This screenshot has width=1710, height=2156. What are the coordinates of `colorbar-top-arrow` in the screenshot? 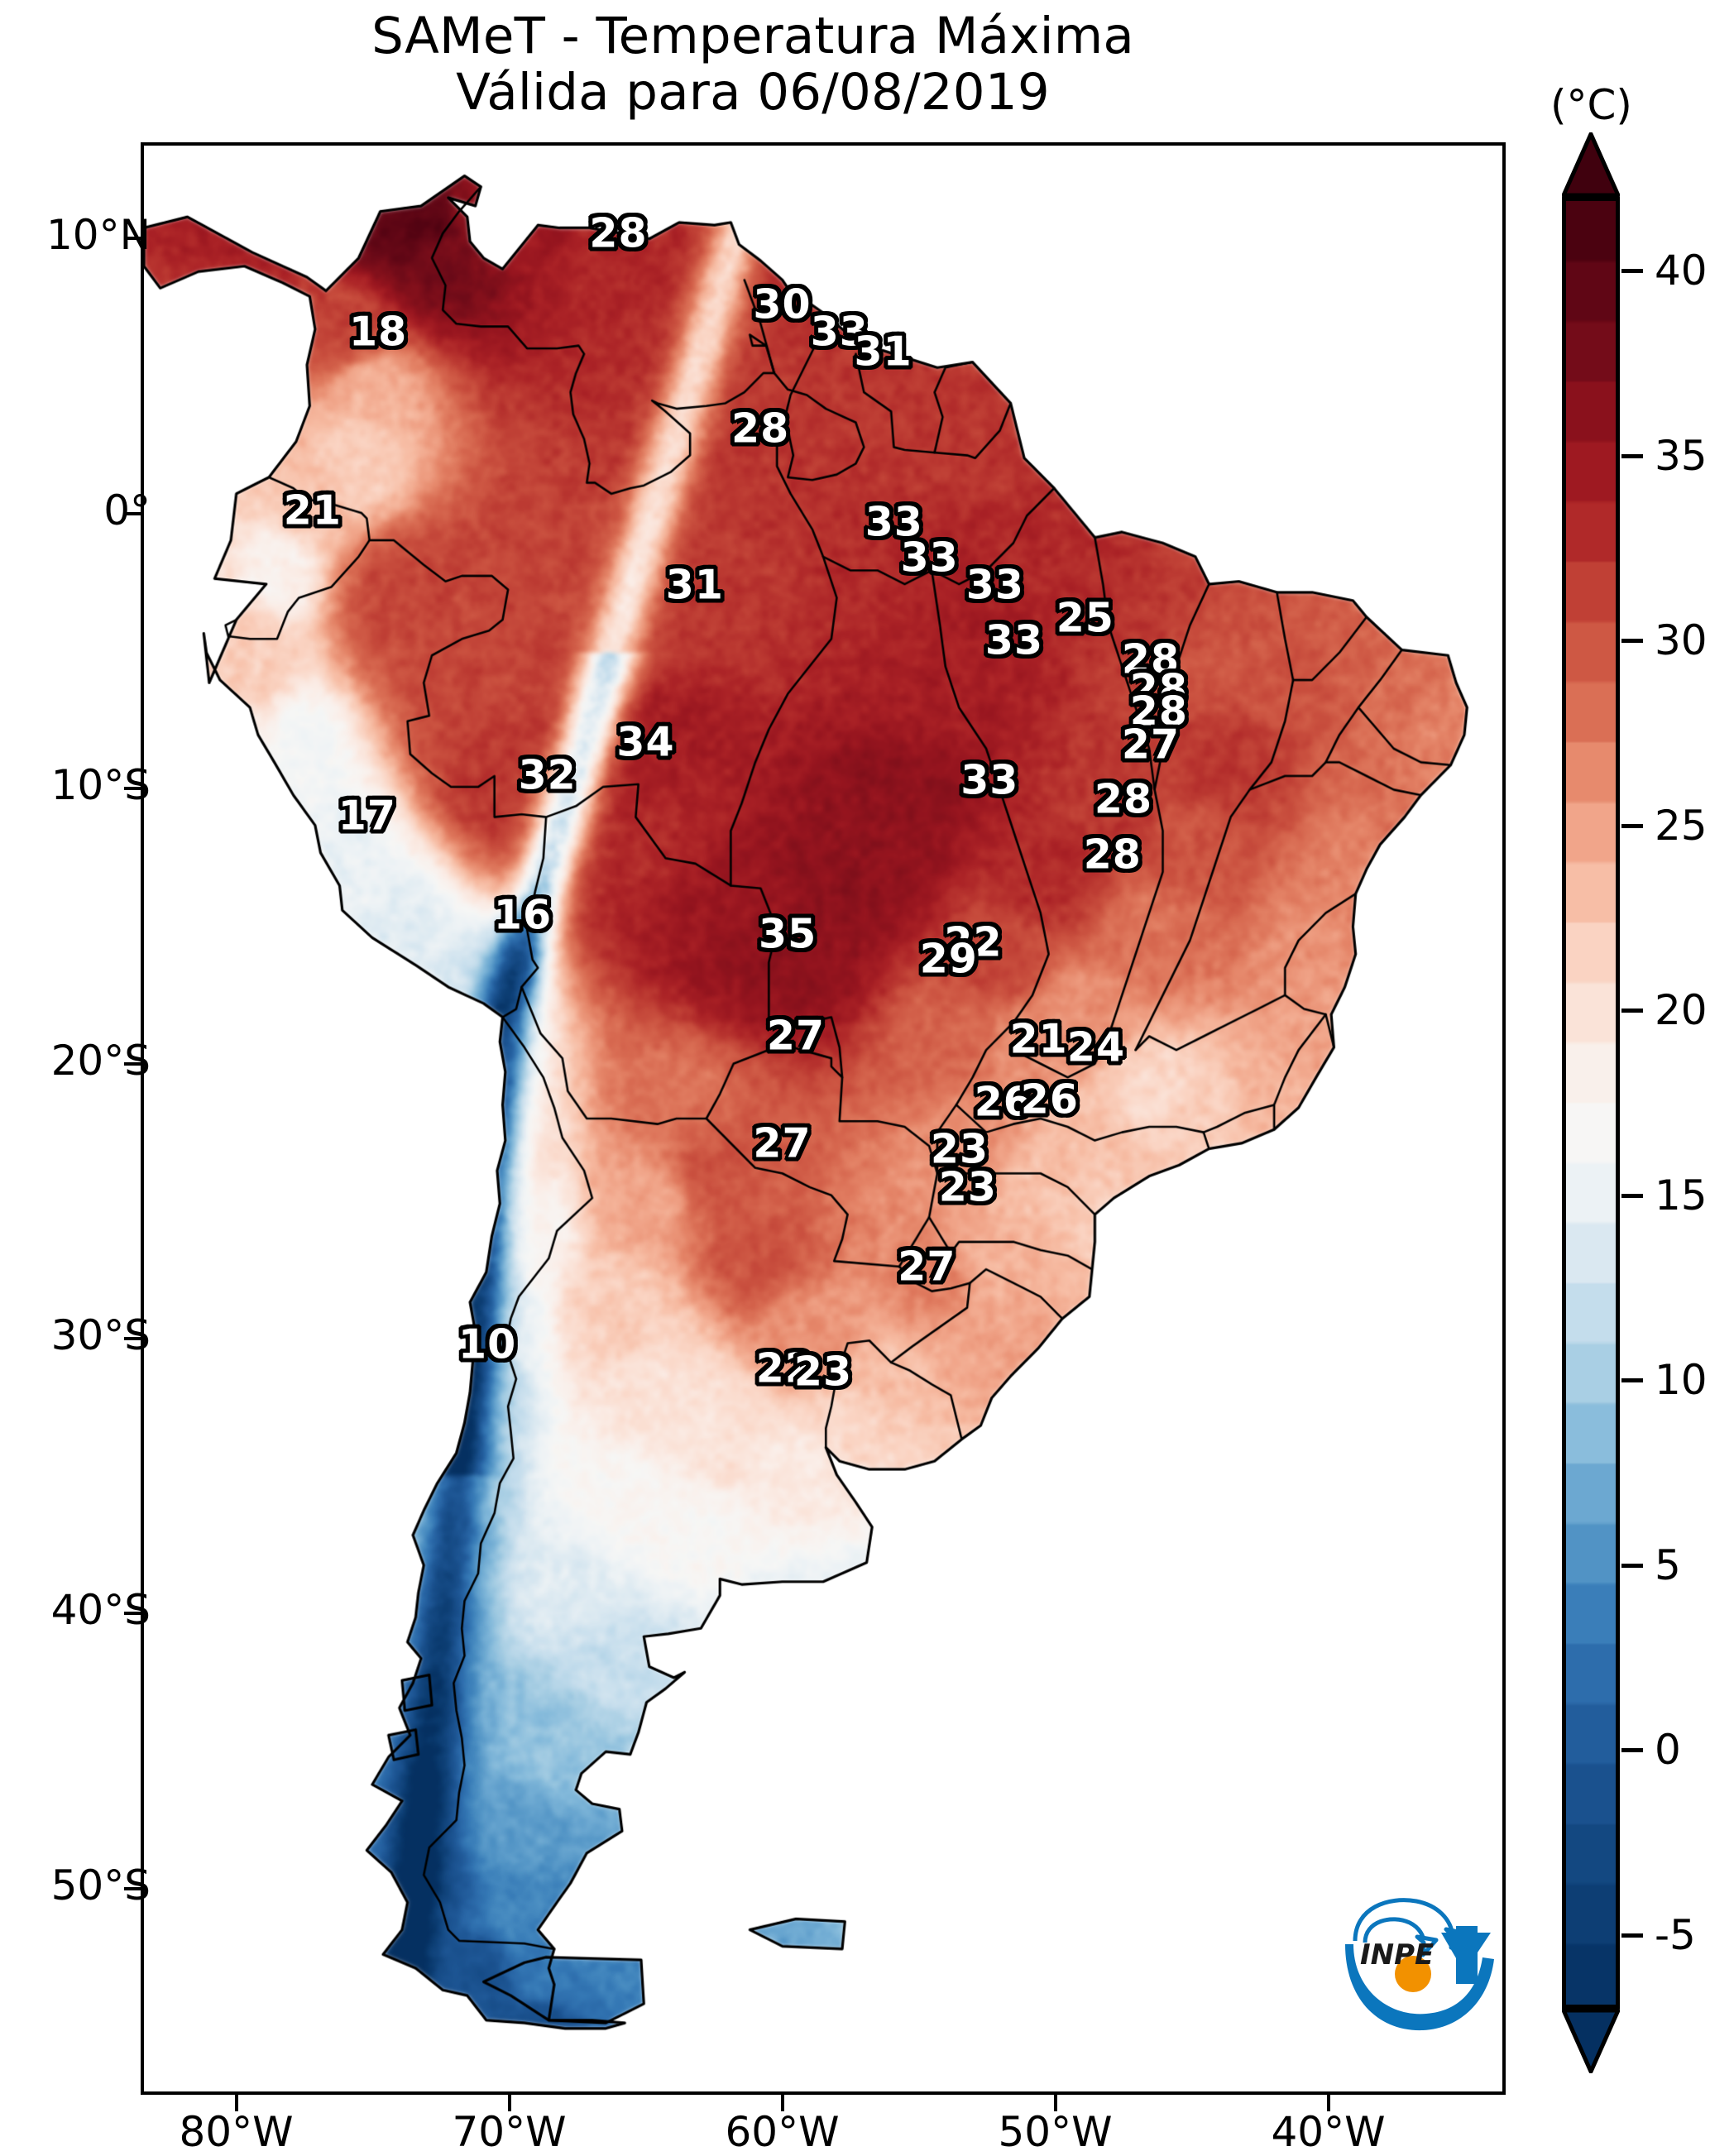 It's located at (1591, 164).